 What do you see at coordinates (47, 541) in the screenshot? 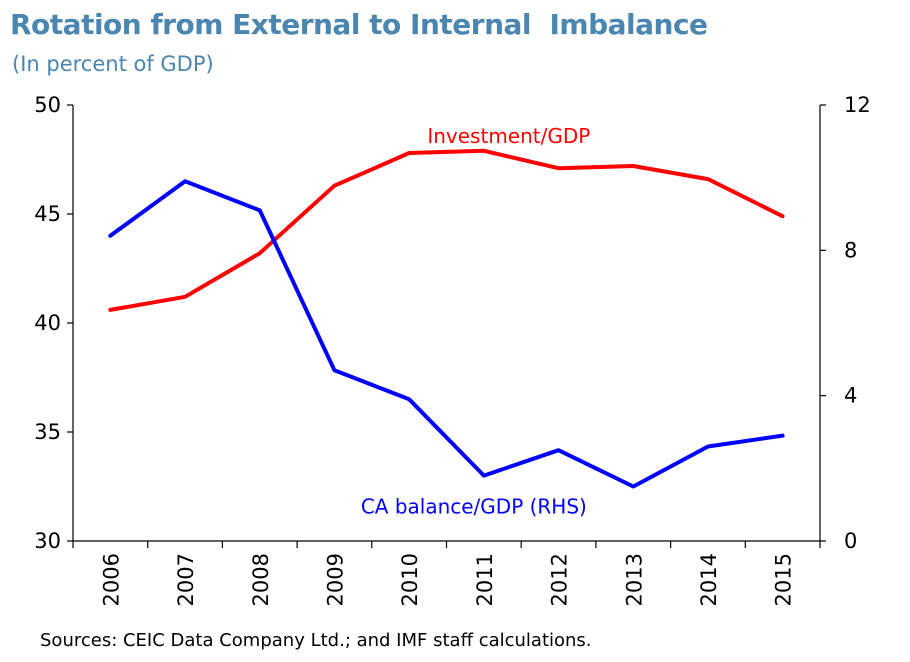
I see `left-tick-label: 30` at bounding box center [47, 541].